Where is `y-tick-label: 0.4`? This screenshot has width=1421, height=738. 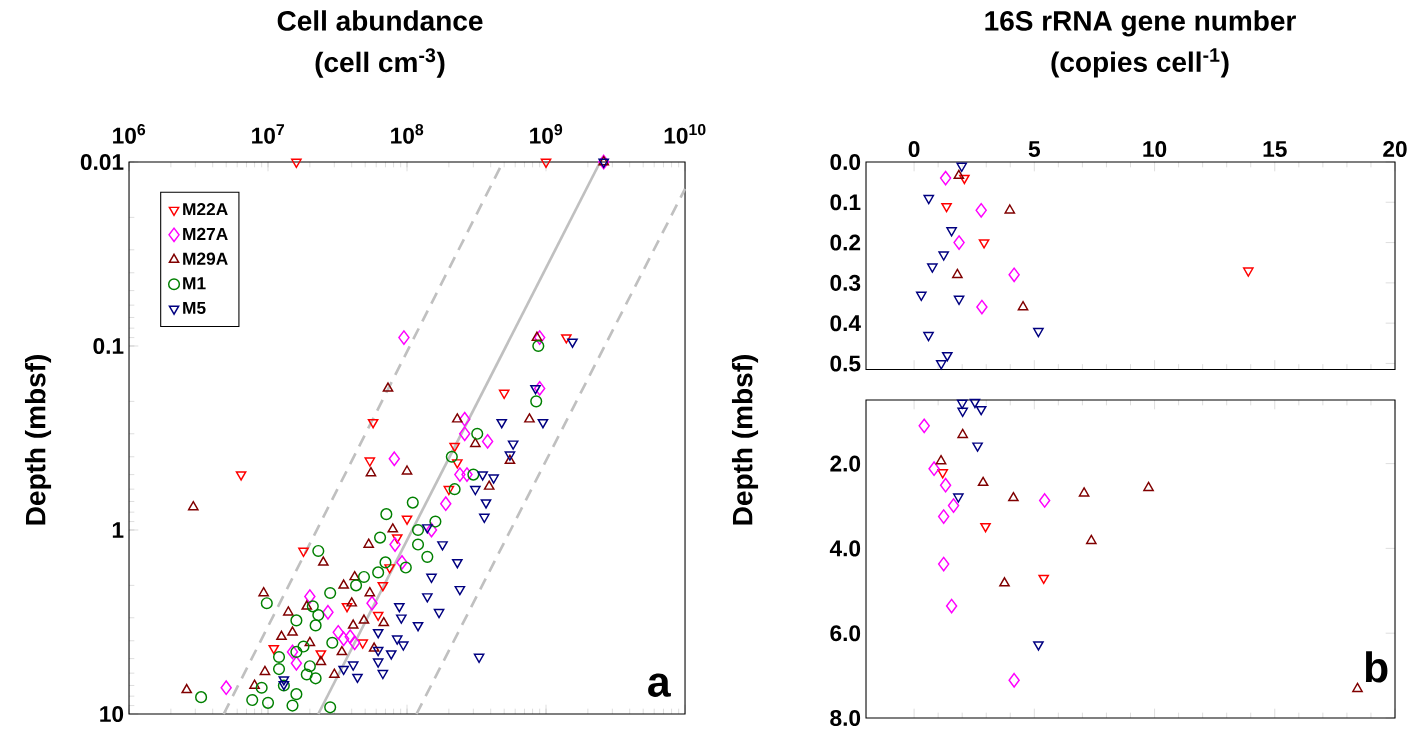
y-tick-label: 0.4 is located at coordinates (845, 323).